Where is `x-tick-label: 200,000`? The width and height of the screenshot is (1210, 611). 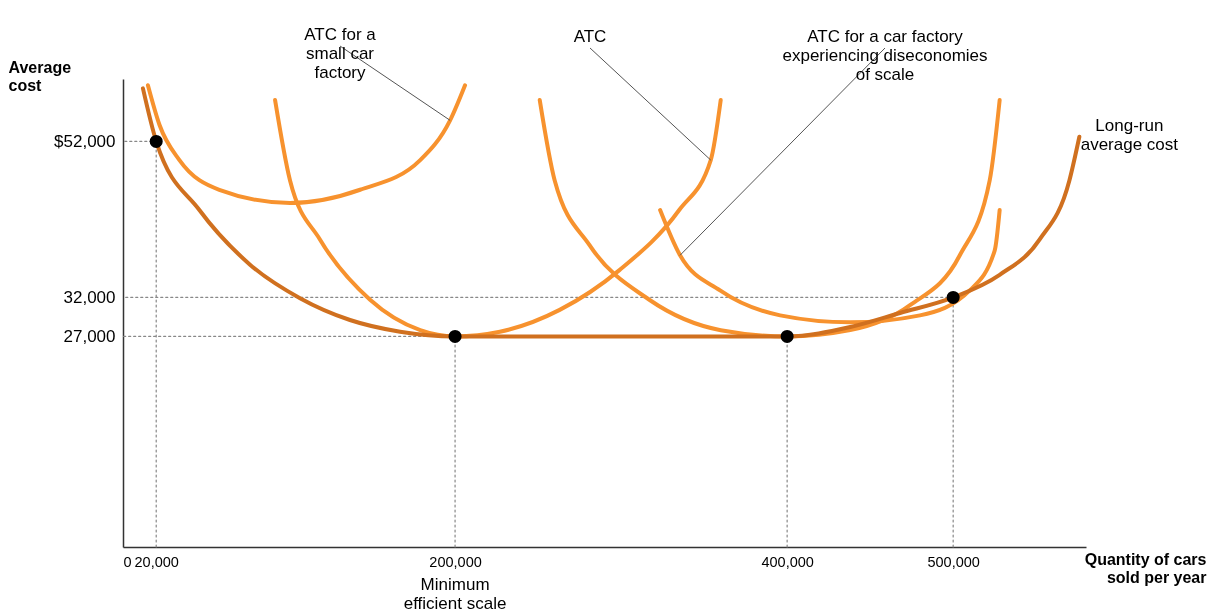 x-tick-label: 200,000 is located at coordinates (455, 561).